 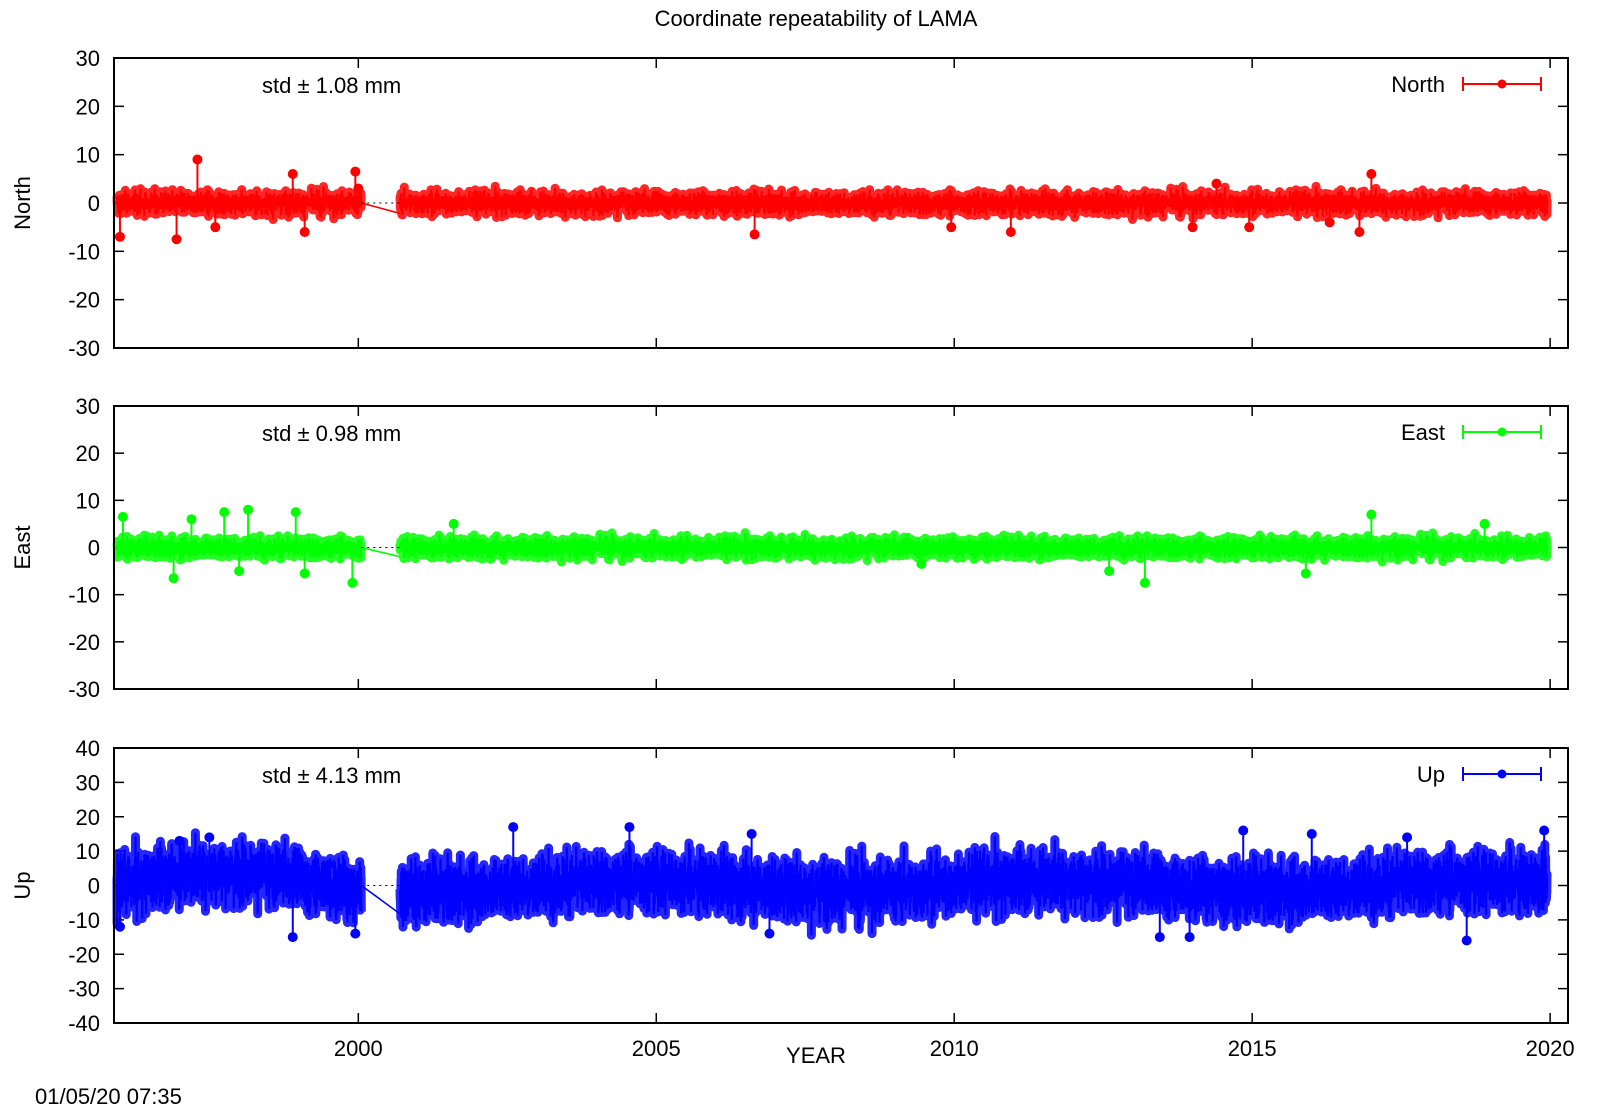 What do you see at coordinates (88, 453) in the screenshot?
I see `y-tick-label: 20` at bounding box center [88, 453].